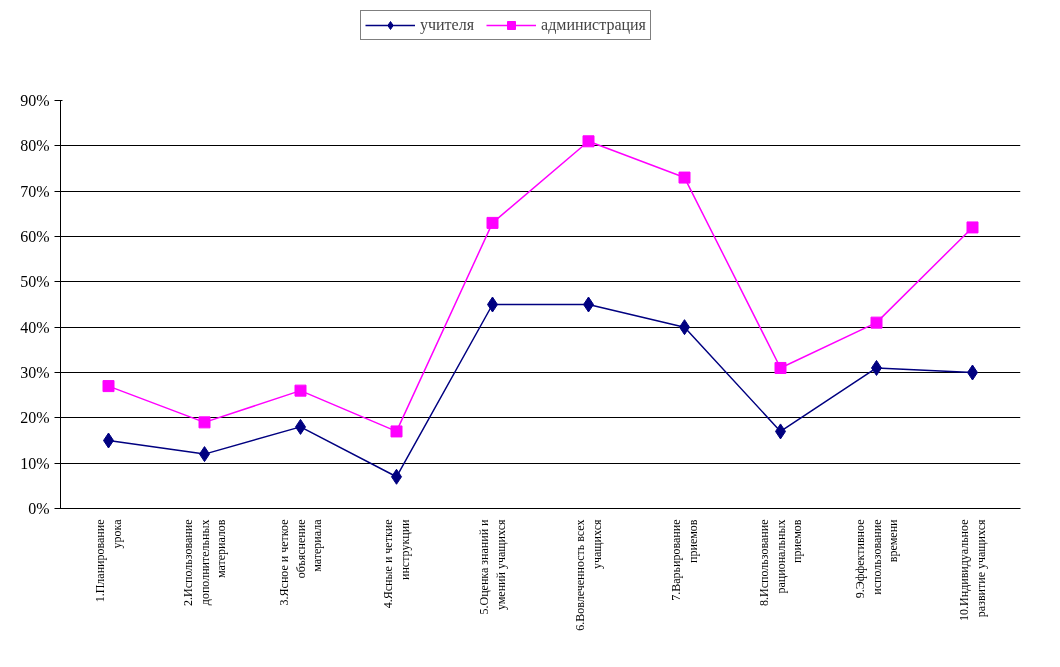 This screenshot has width=1060, height=667. I want to click on x-tick-label: 9.Эффективное использование времени, so click(876, 558).